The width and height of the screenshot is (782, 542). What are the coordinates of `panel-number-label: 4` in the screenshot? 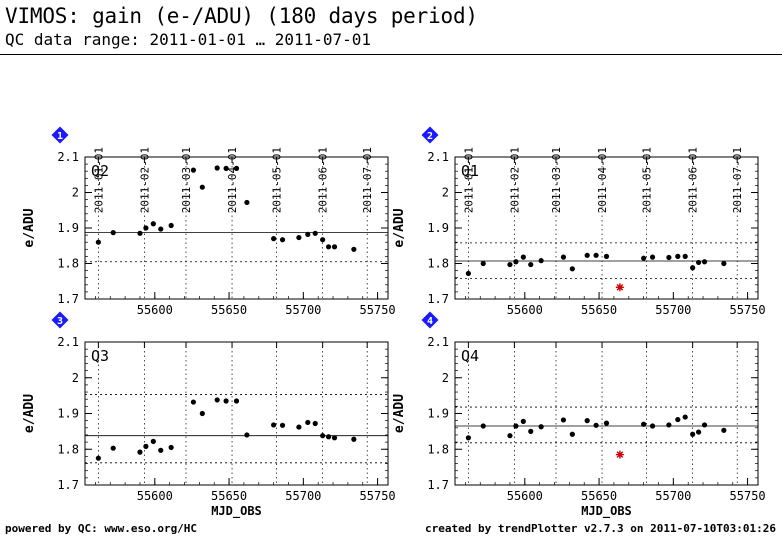 It's located at (430, 321).